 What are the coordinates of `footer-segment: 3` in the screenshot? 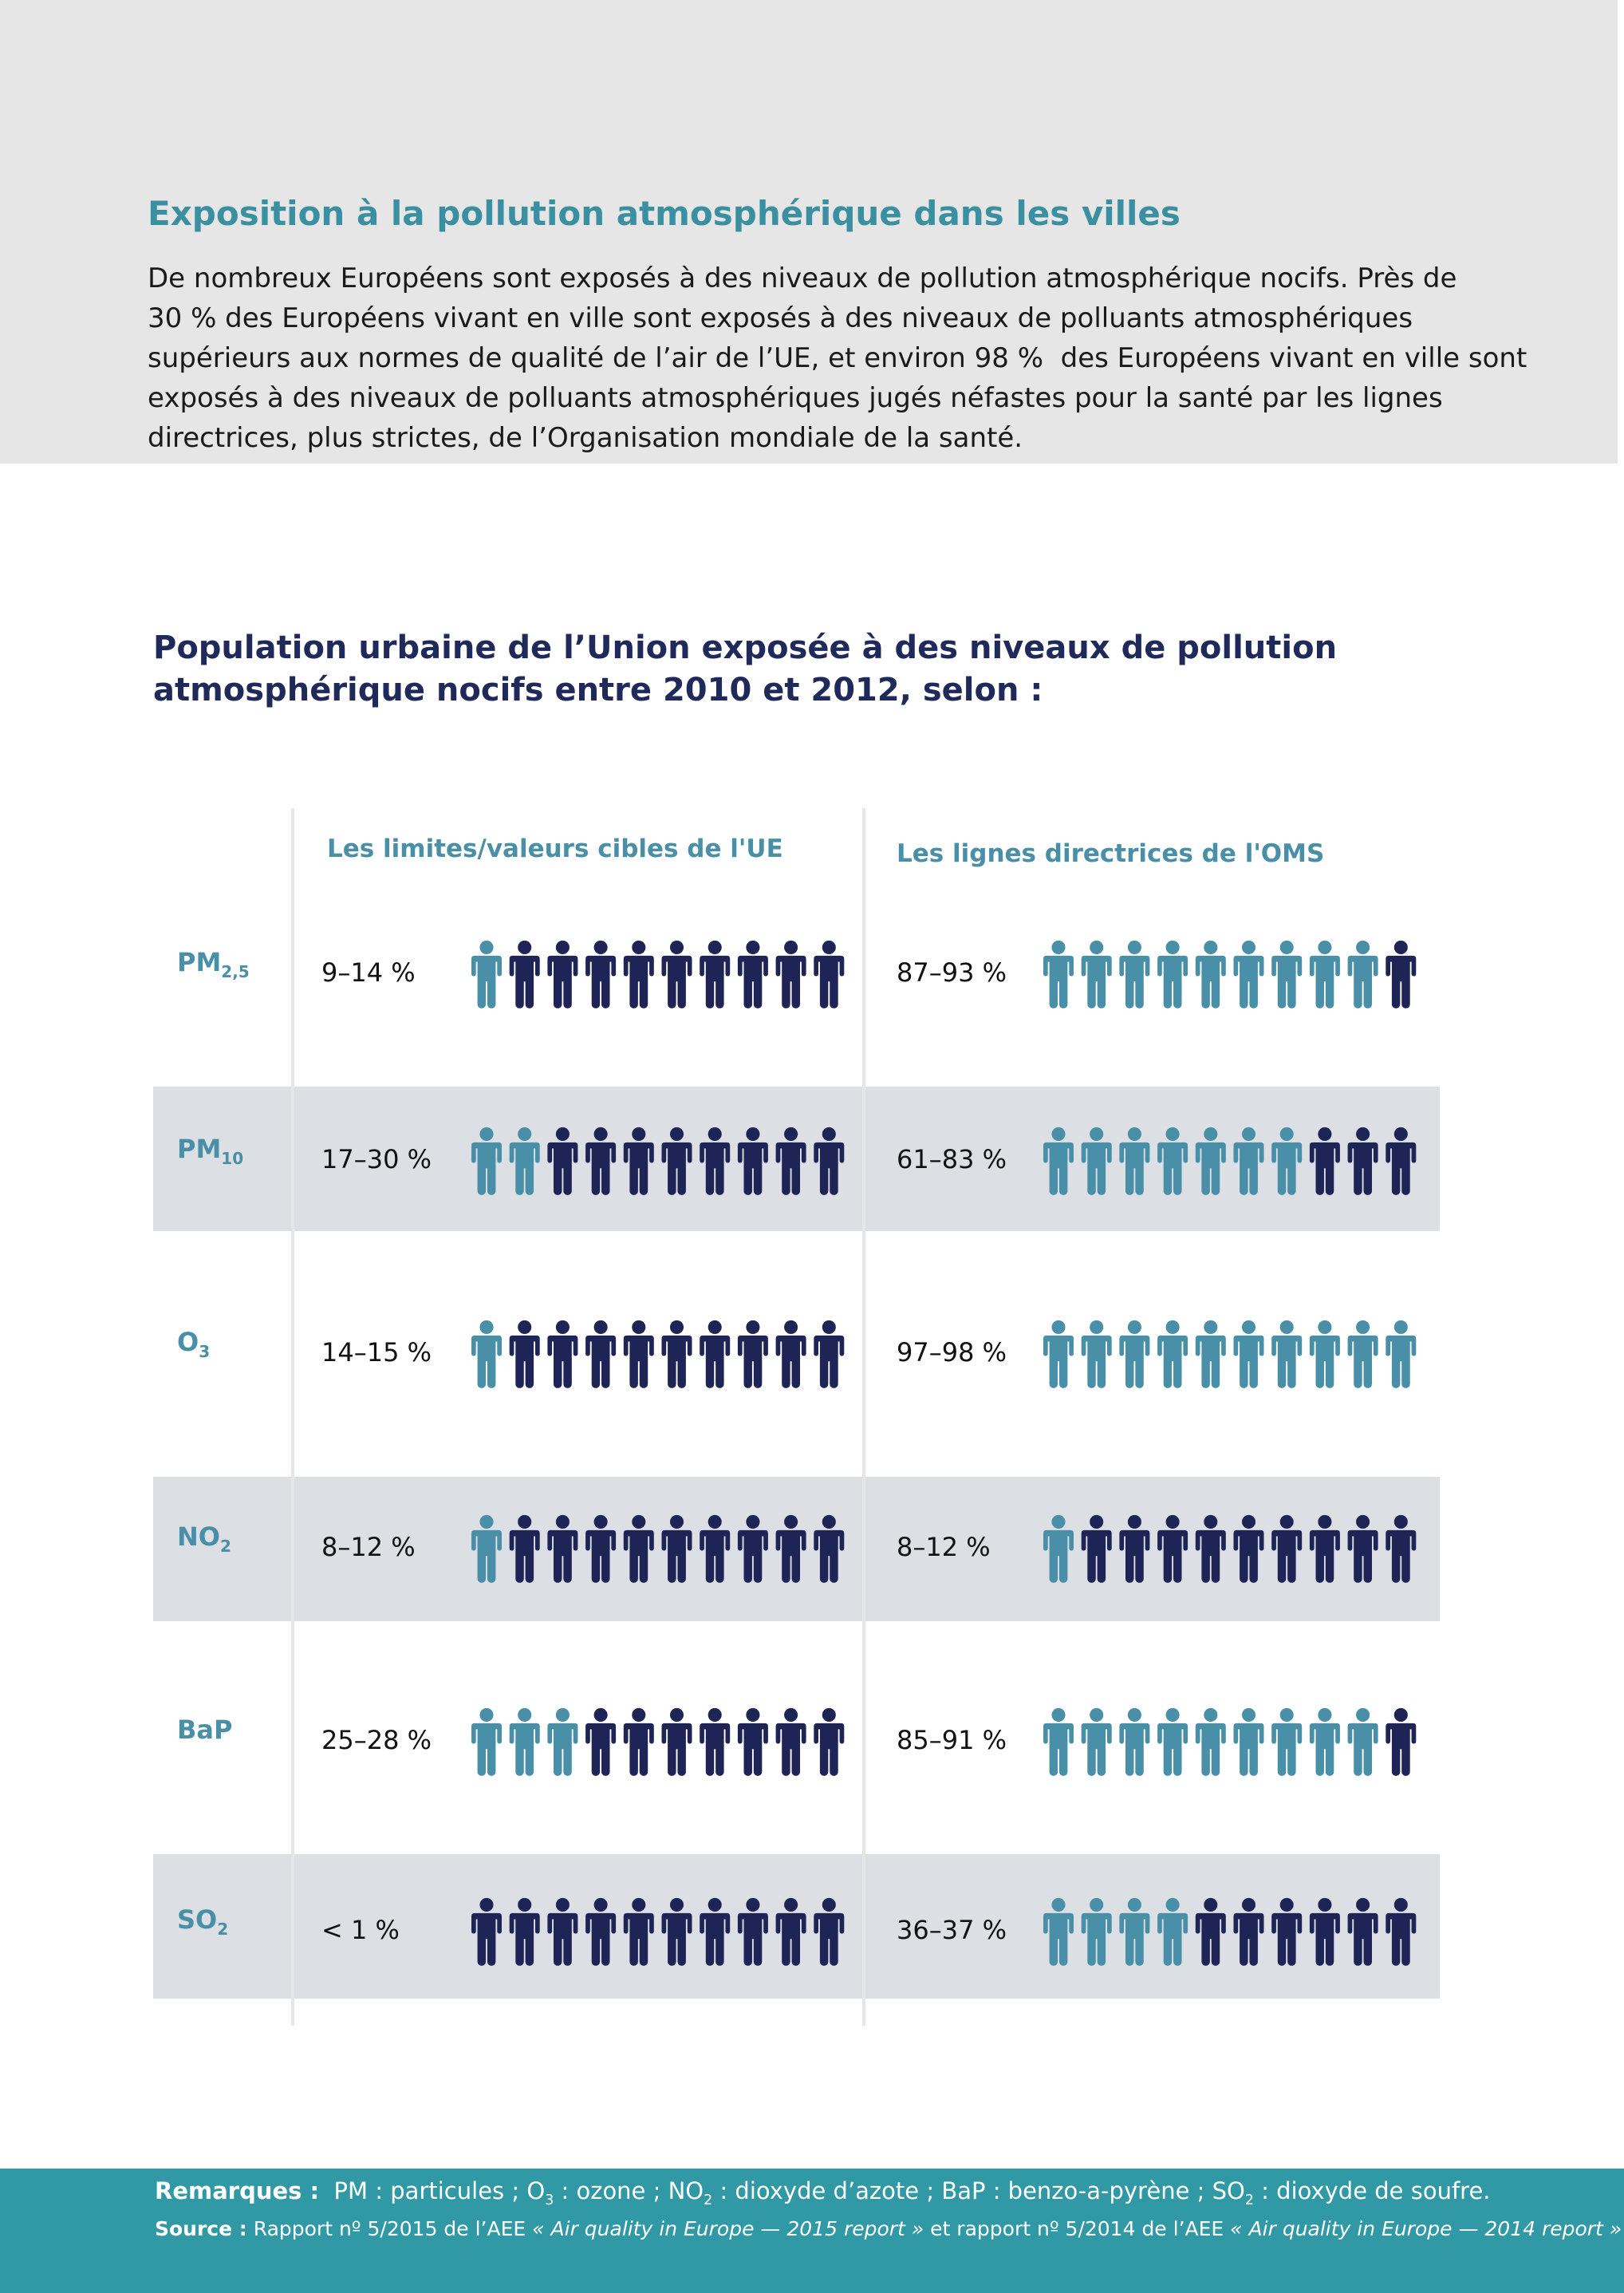 It's located at (549, 2200).